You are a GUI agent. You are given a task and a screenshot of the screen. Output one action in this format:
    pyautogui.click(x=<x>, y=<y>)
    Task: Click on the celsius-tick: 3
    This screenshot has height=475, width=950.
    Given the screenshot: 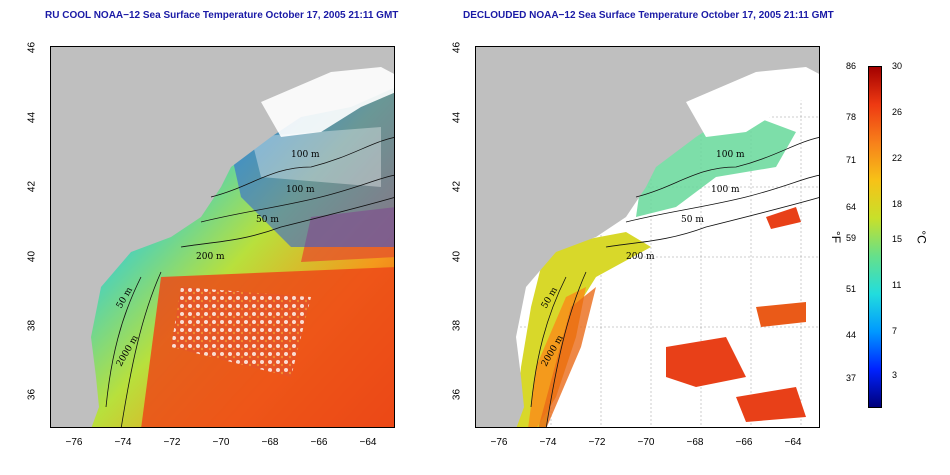 What is the action you would take?
    pyautogui.click(x=895, y=375)
    